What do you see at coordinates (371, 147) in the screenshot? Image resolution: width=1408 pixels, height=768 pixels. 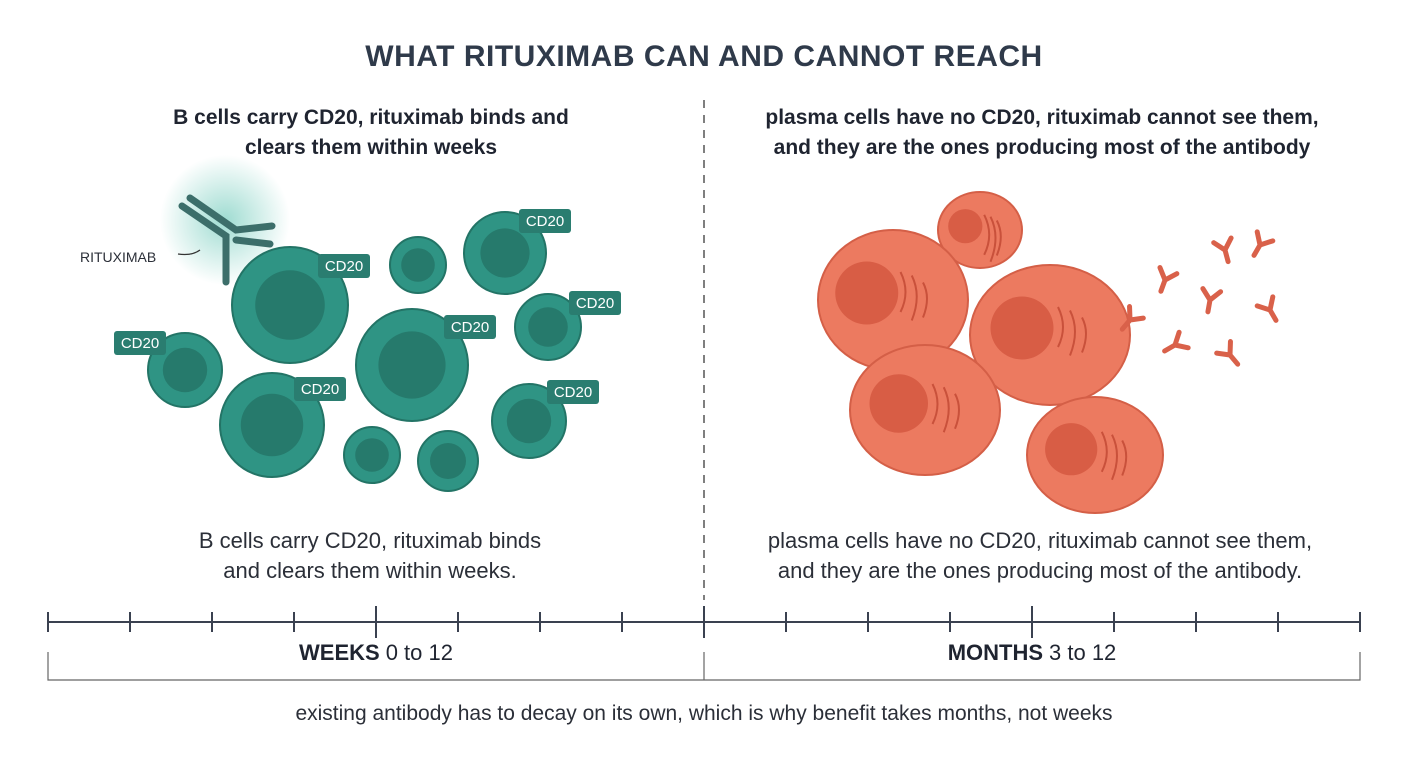 I see `left-heading: clears them within weeks` at bounding box center [371, 147].